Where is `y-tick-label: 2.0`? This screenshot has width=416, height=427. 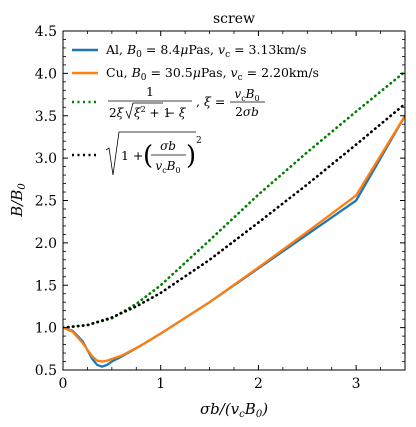 y-tick-label: 2.0 is located at coordinates (46, 244).